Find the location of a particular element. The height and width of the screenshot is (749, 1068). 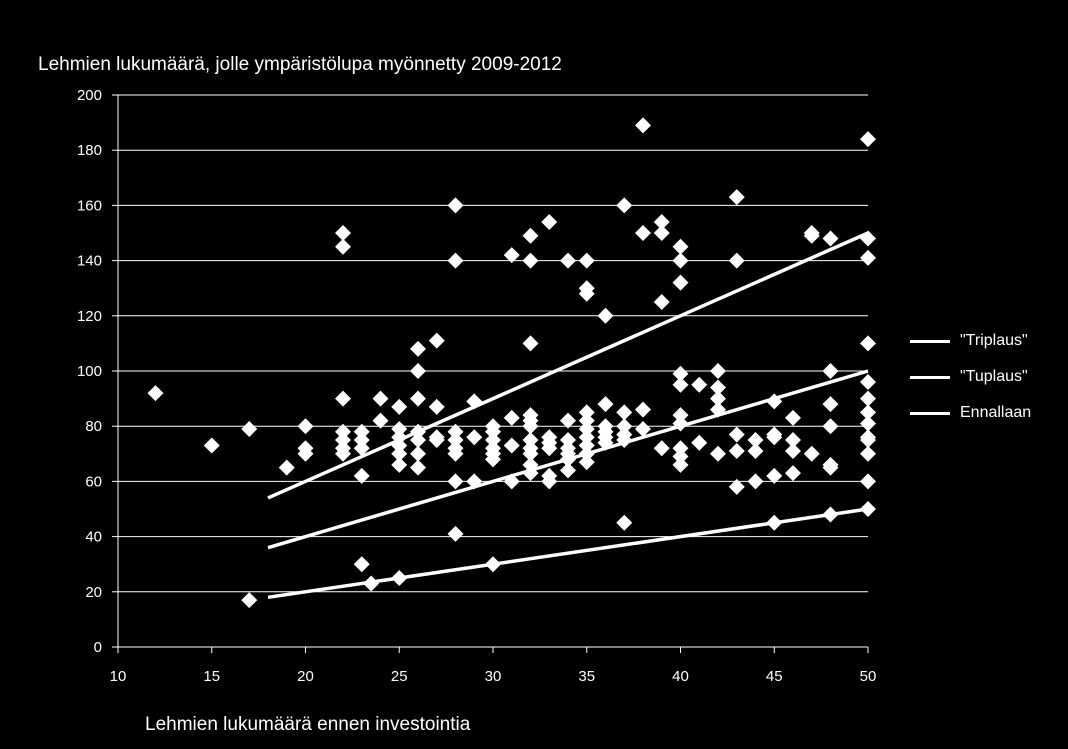

y-tick-label: 20 is located at coordinates (93, 592).